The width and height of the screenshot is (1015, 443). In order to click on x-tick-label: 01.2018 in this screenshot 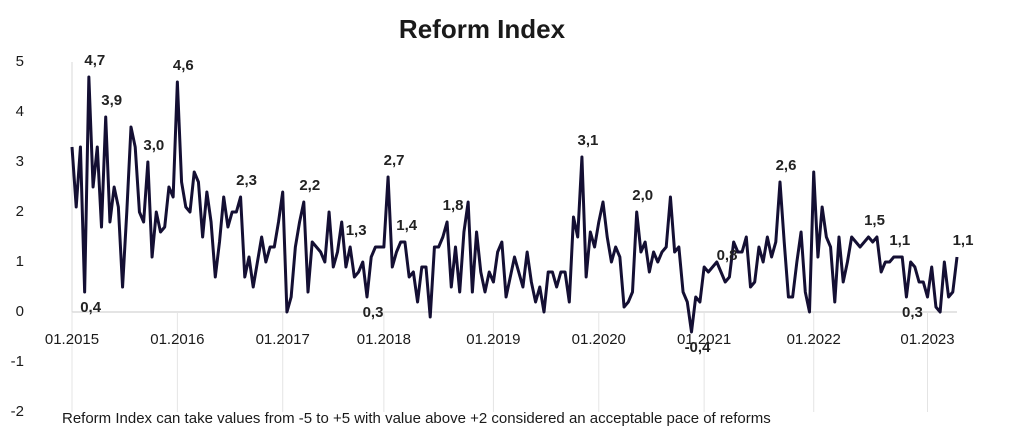, I will do `click(384, 339)`.